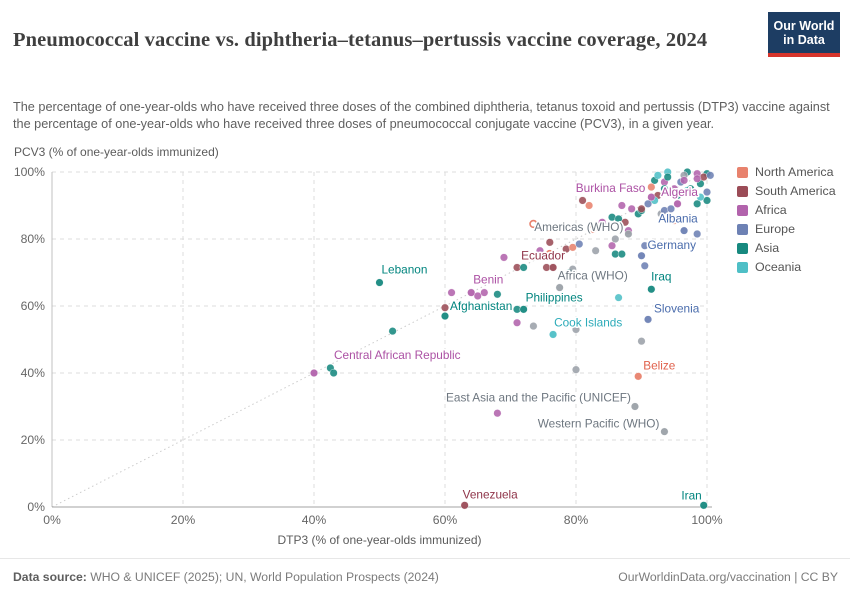 This screenshot has width=850, height=600. Describe the element at coordinates (786, 229) in the screenshot. I see `legend-item-europe: Europe` at that location.